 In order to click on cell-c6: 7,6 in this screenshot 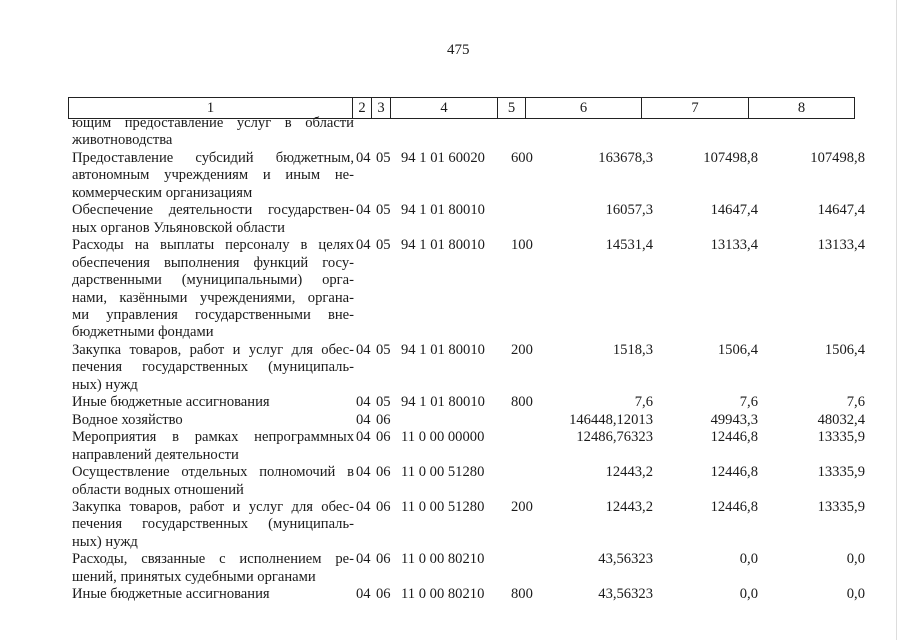, I will do `click(643, 402)`.